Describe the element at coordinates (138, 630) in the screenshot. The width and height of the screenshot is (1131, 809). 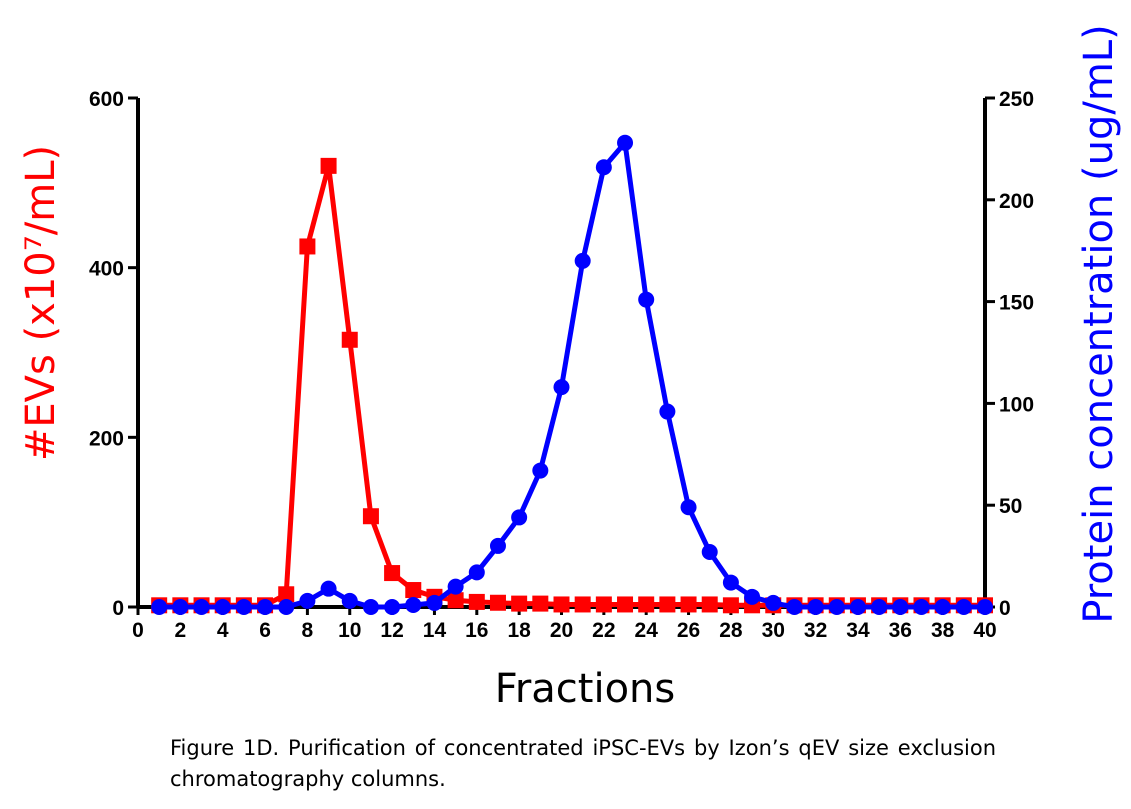
I see `x-tick-label: 0` at that location.